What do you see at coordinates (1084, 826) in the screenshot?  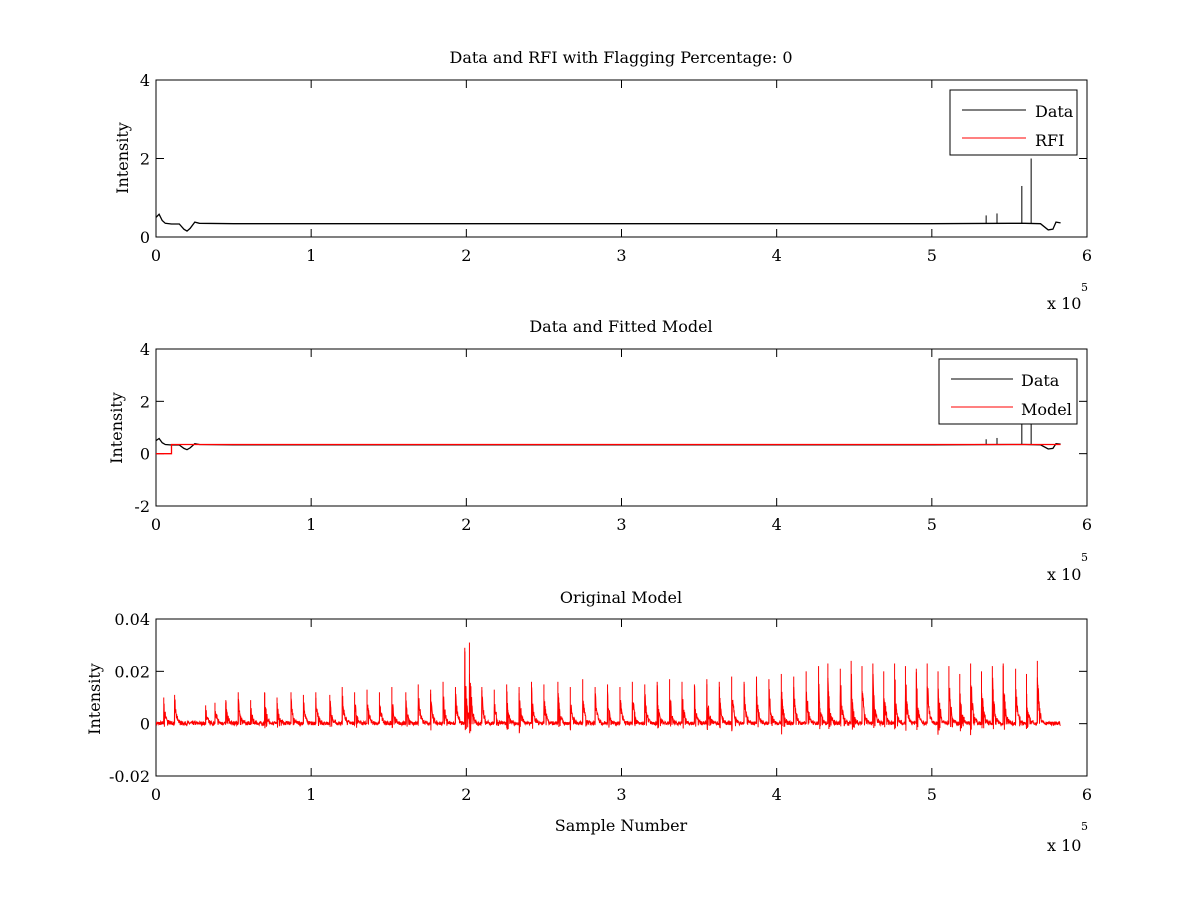 I see `panel-3-x-multiplier-exponent: 5` at bounding box center [1084, 826].